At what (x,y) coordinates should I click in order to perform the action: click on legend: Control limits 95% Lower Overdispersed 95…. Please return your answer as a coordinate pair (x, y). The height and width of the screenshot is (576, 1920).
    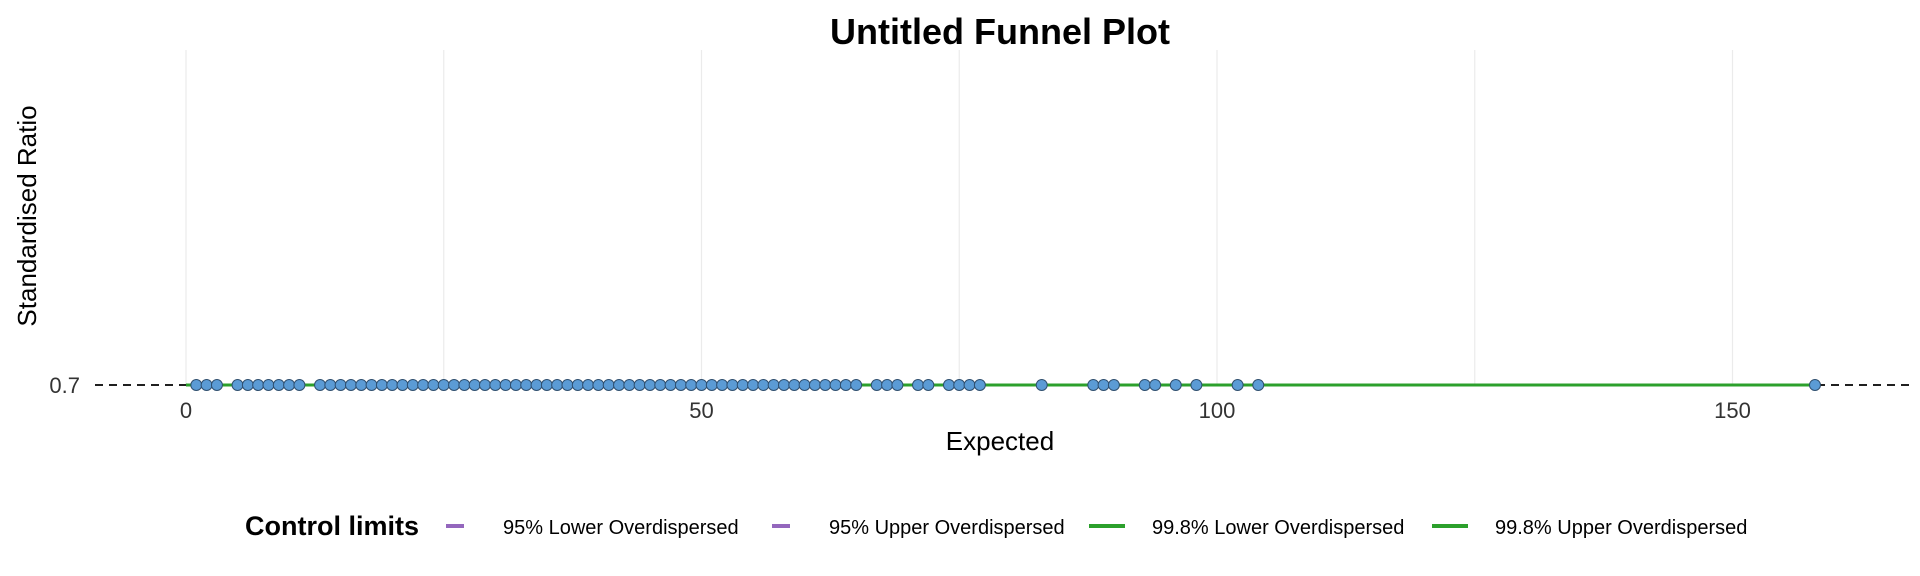
    Looking at the image, I should click on (996, 526).